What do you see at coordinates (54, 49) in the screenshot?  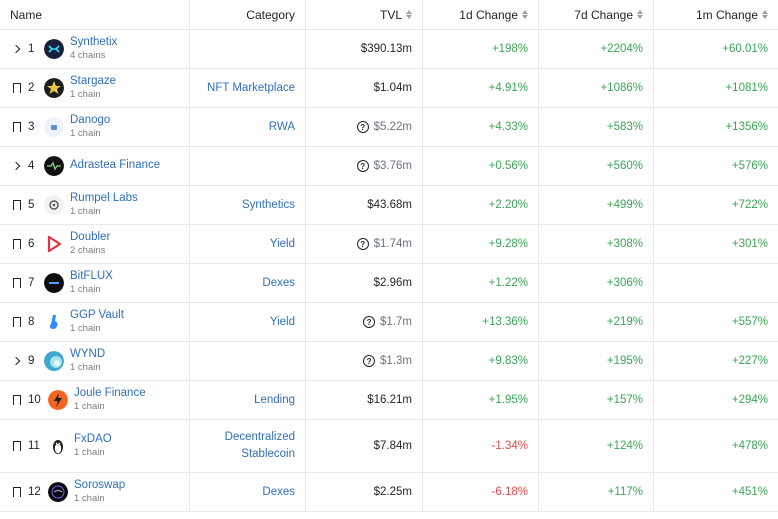 I see `synthetix-logo-icon` at bounding box center [54, 49].